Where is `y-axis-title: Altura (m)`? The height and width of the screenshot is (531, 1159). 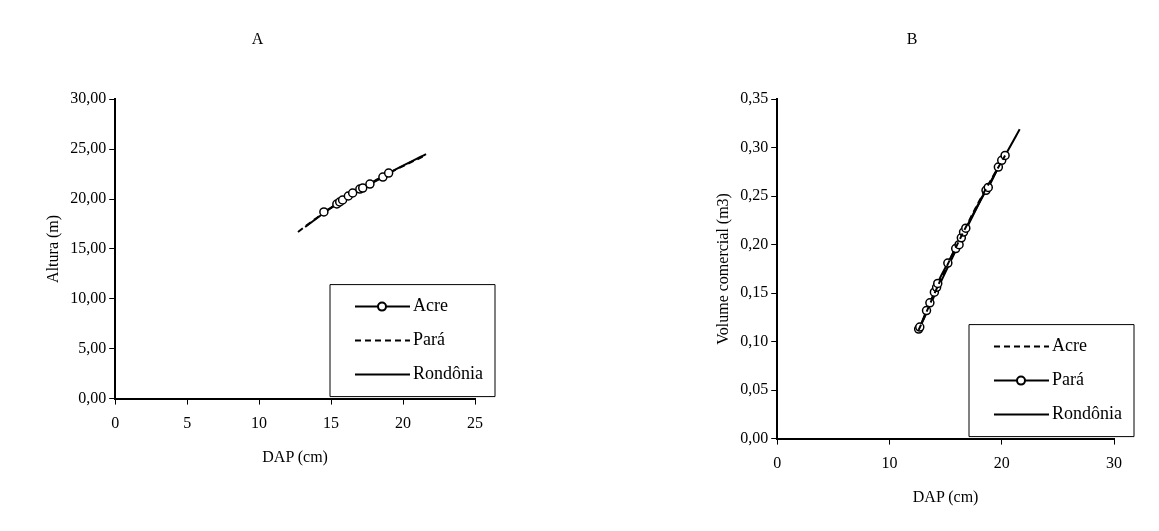
y-axis-title: Altura (m) is located at coordinates (52, 248).